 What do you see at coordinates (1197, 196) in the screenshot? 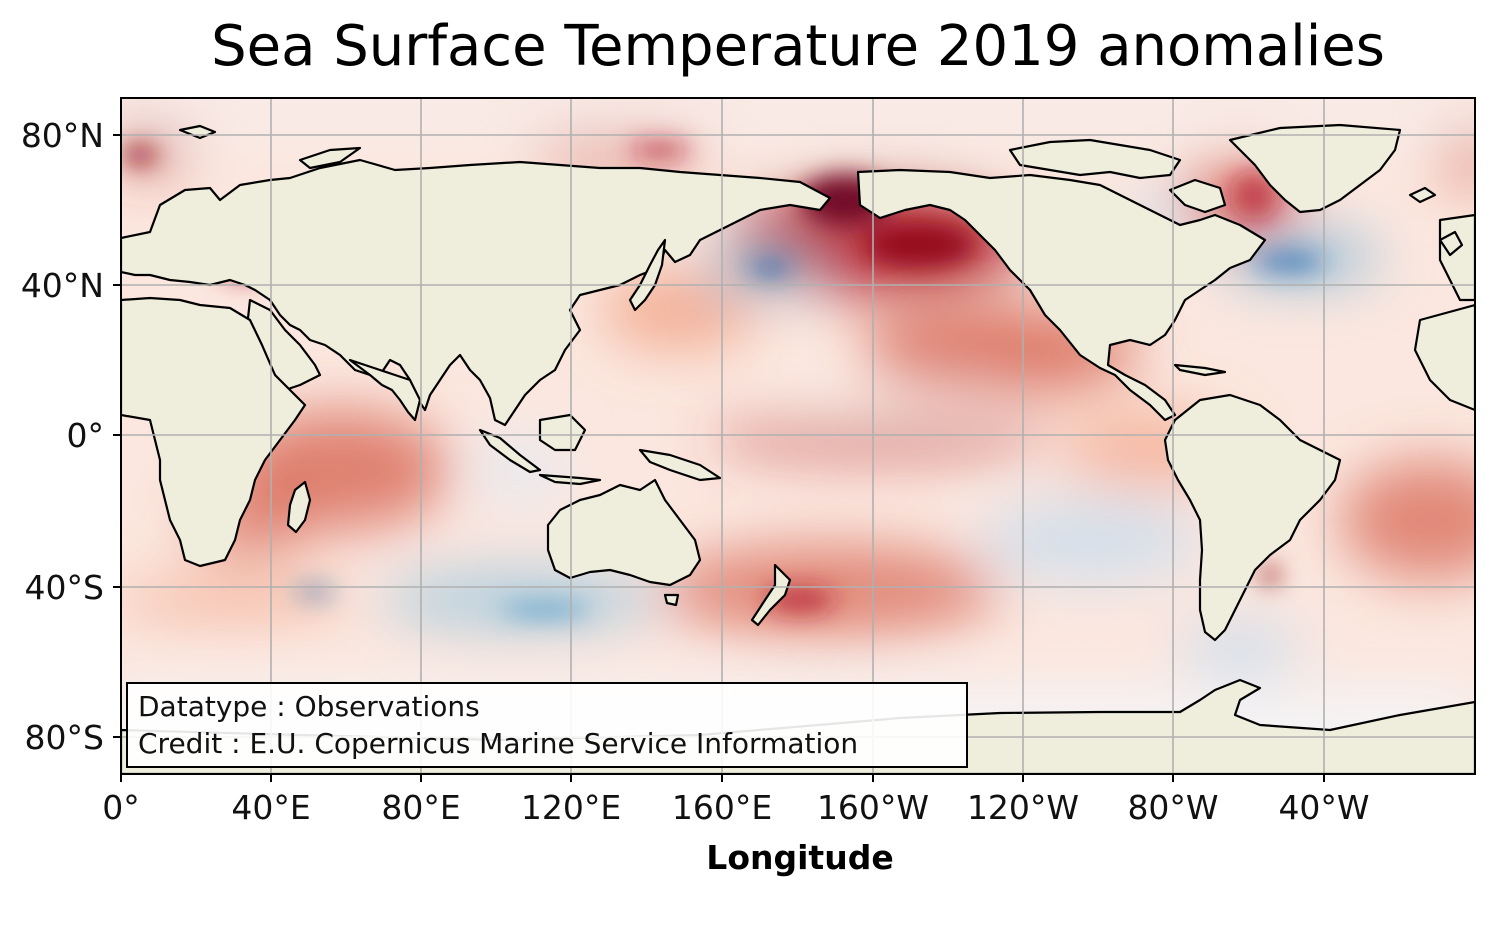
I see `landmass-baffin-island` at bounding box center [1197, 196].